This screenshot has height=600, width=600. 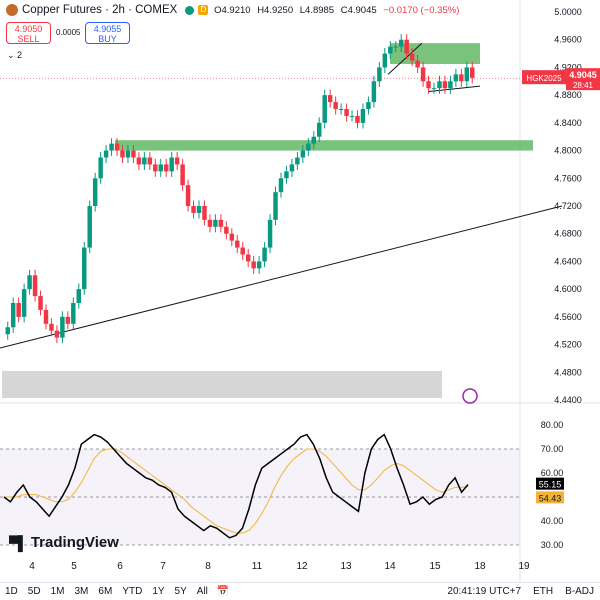 What do you see at coordinates (105, 591) in the screenshot?
I see `timeframe-6m: 6M` at bounding box center [105, 591].